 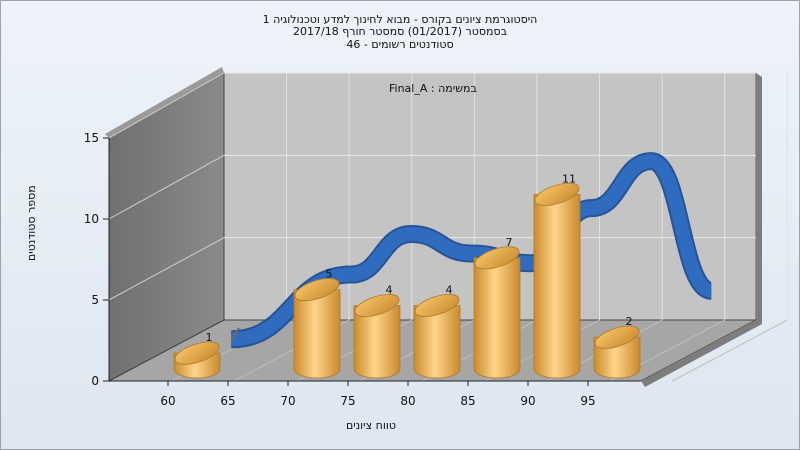 I want to click on data-label-70: 5, so click(x=329, y=274).